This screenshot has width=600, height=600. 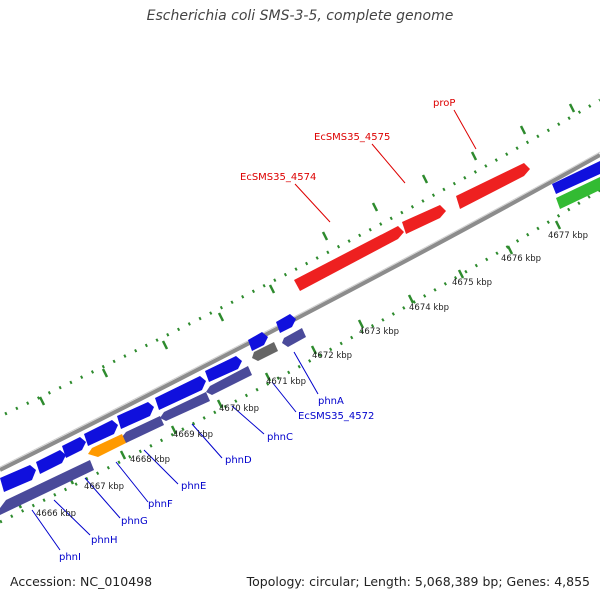 What do you see at coordinates (70, 557) in the screenshot?
I see `gene-label-phni: phnI` at bounding box center [70, 557].